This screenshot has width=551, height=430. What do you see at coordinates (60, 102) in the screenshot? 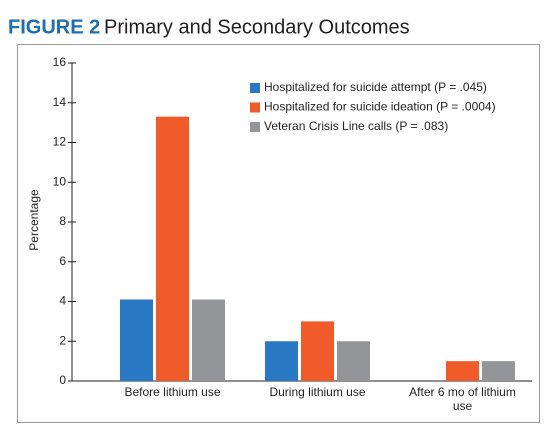
I see `y-tick-label: 14` at bounding box center [60, 102].